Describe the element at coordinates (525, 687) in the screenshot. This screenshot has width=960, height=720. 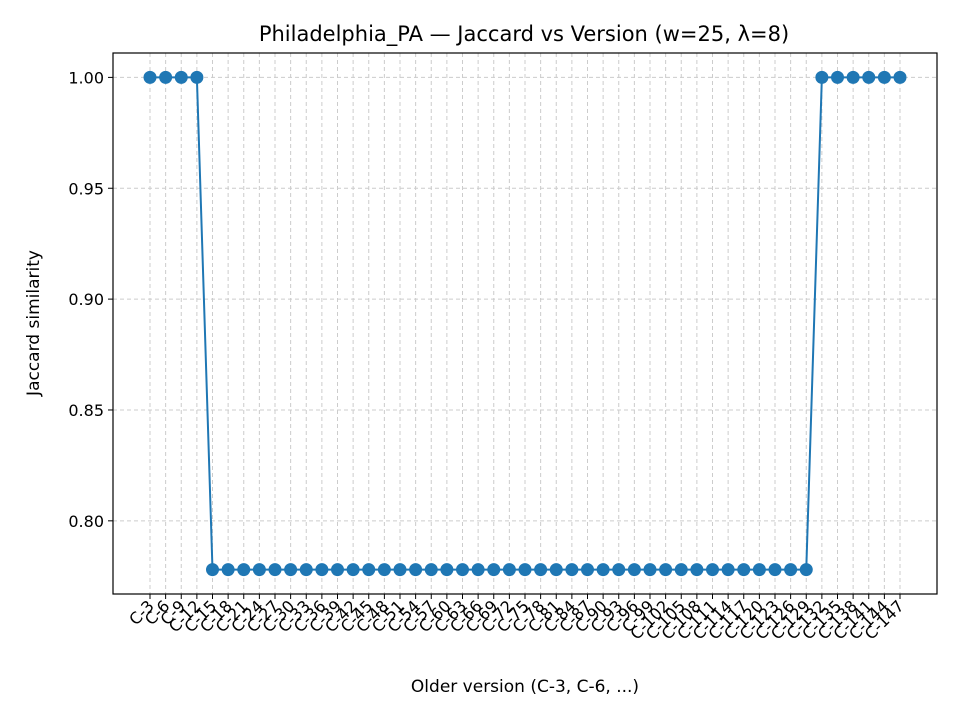
I see `x-axis-label: Older version (C-3, C-6, ...)` at that location.